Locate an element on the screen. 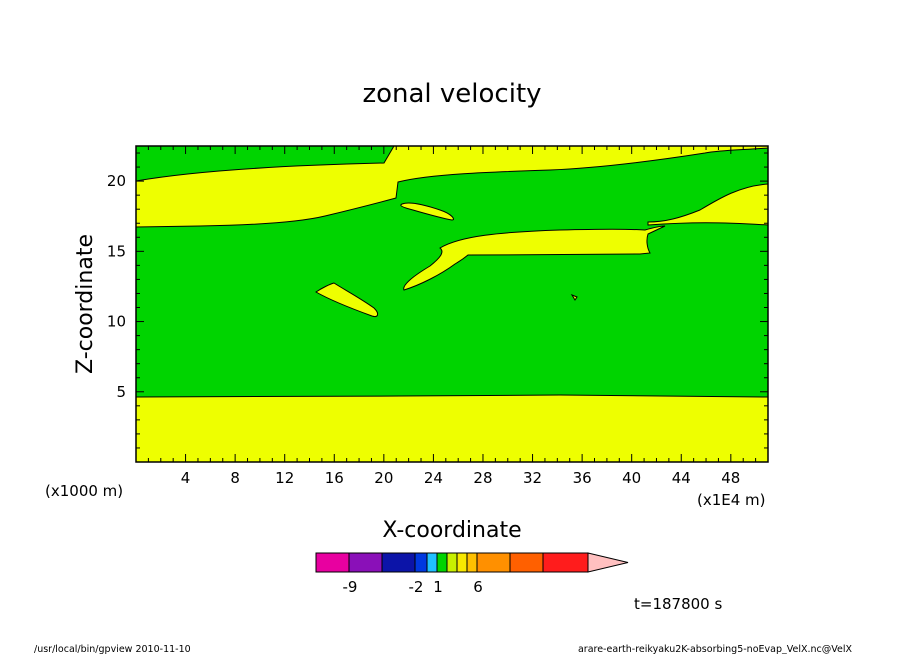 Image resolution: width=904 pixels, height=654 pixels. x-tick-label: 24 is located at coordinates (433, 478).